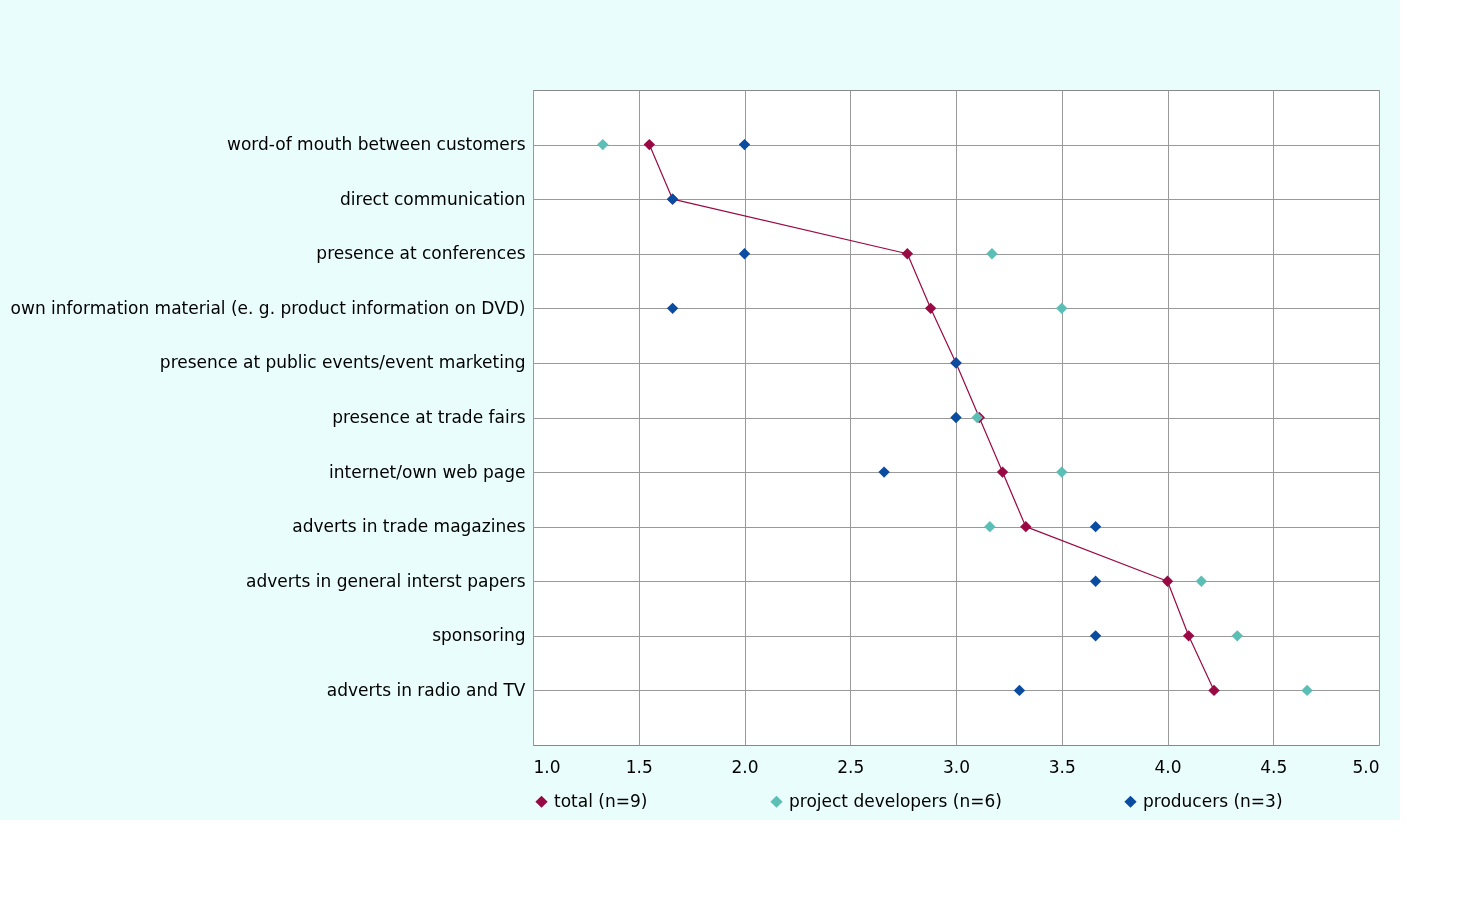 This screenshot has height=902, width=1473. What do you see at coordinates (426, 689) in the screenshot?
I see `y-tick-label: adverts in radio and TV` at bounding box center [426, 689].